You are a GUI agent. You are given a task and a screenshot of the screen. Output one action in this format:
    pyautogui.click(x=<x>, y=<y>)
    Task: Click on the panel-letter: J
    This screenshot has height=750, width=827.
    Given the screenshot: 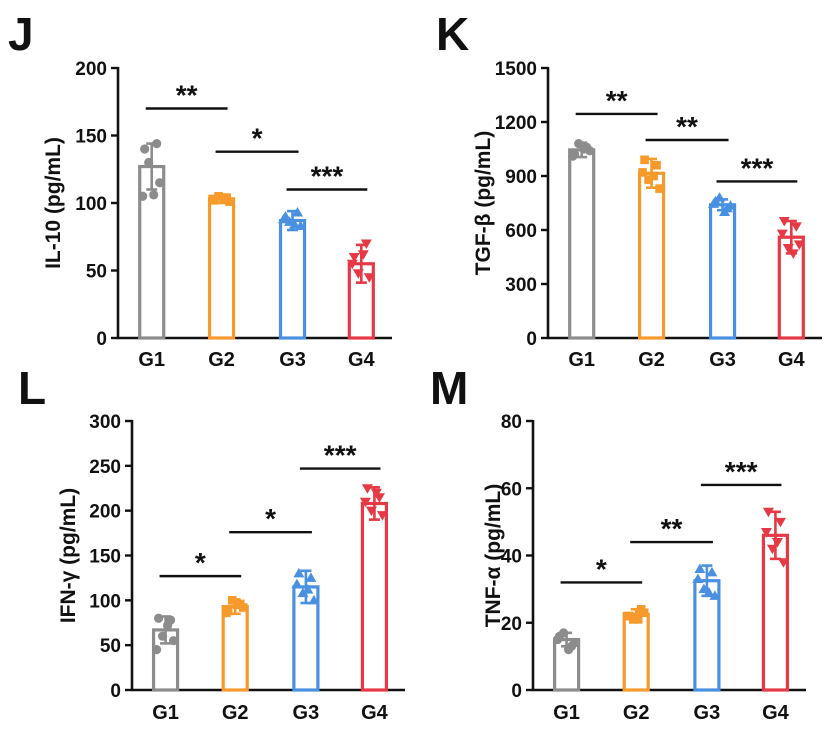 What is the action you would take?
    pyautogui.click(x=21, y=34)
    